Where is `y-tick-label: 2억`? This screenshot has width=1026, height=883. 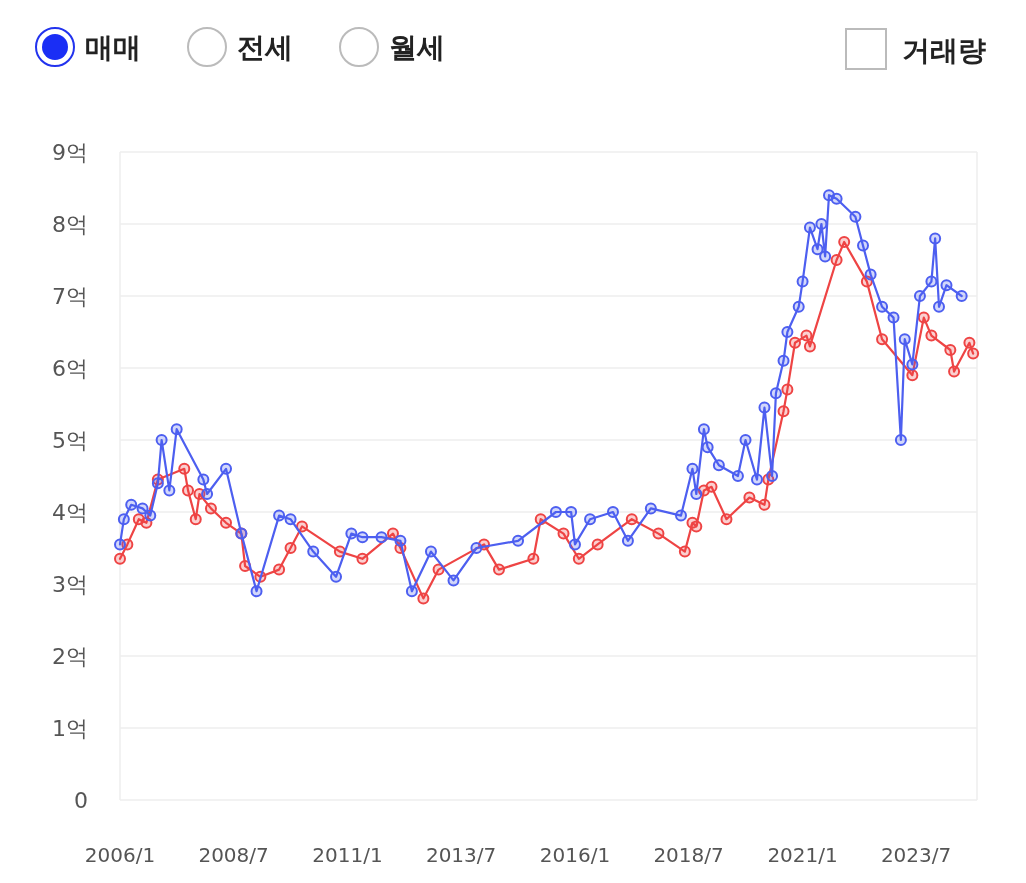
y-tick-label: 2억 is located at coordinates (70, 656).